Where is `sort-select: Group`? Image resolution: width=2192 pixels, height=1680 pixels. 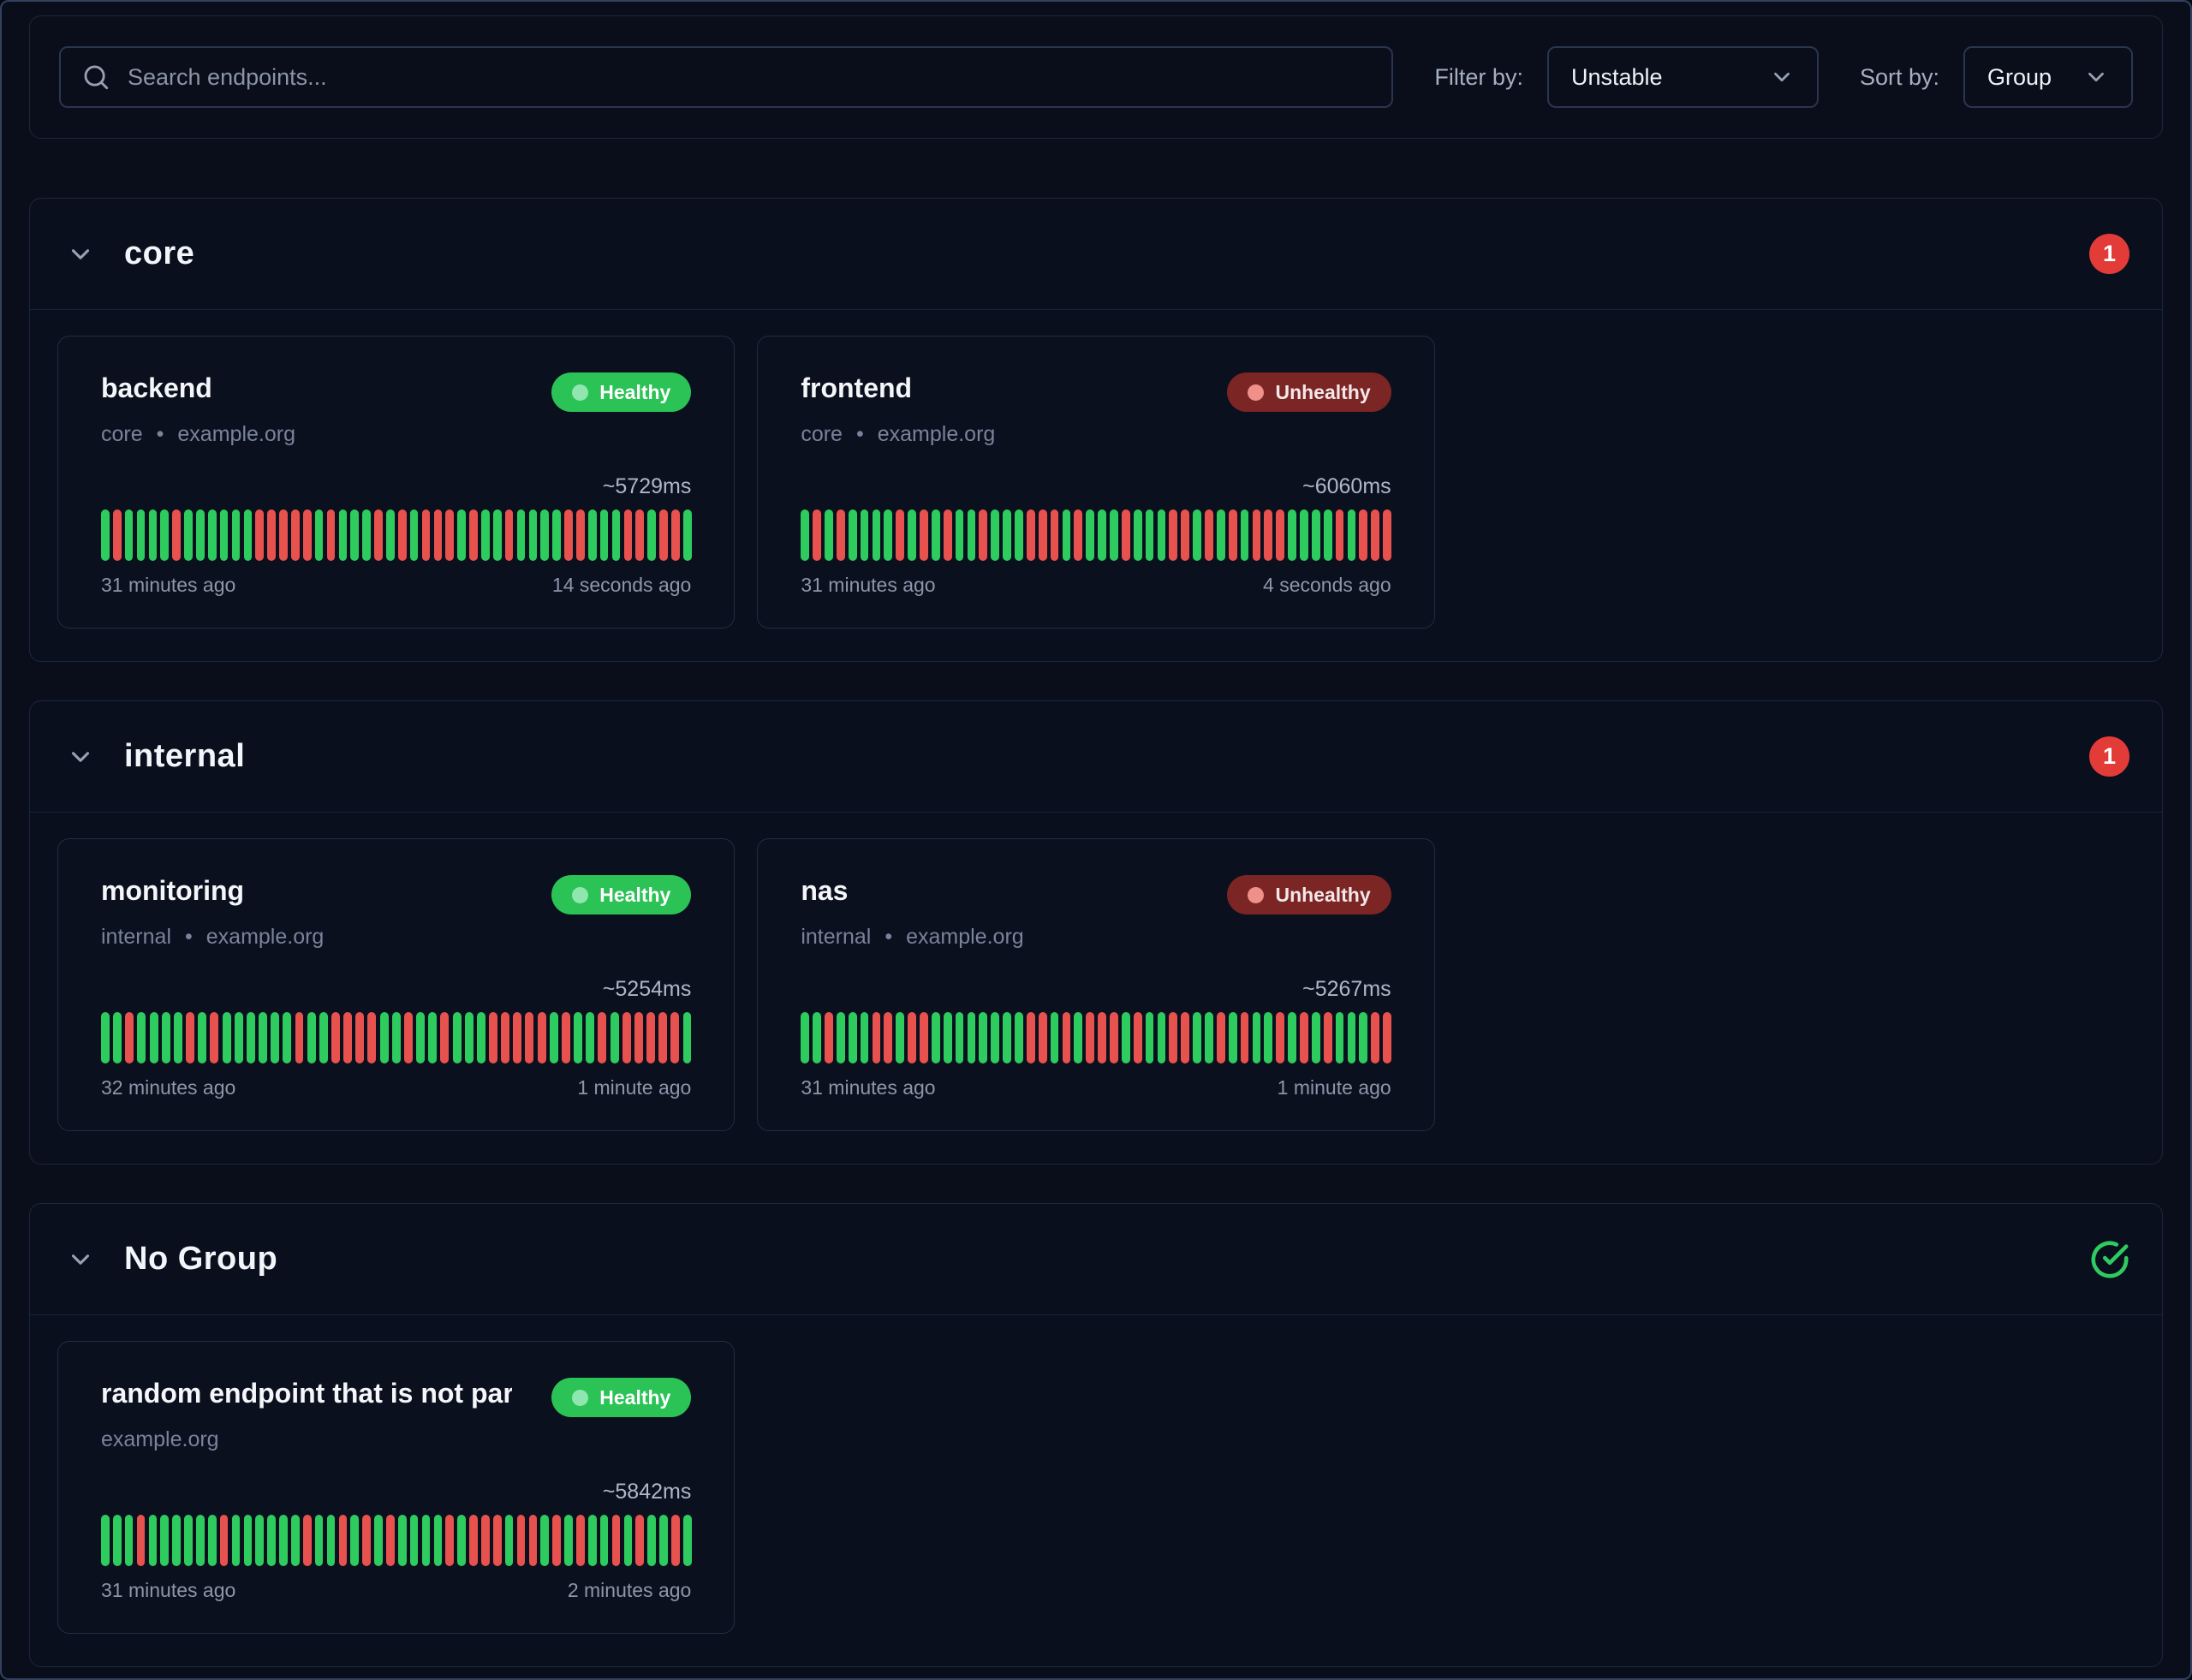
sort-select: Group is located at coordinates (2048, 77).